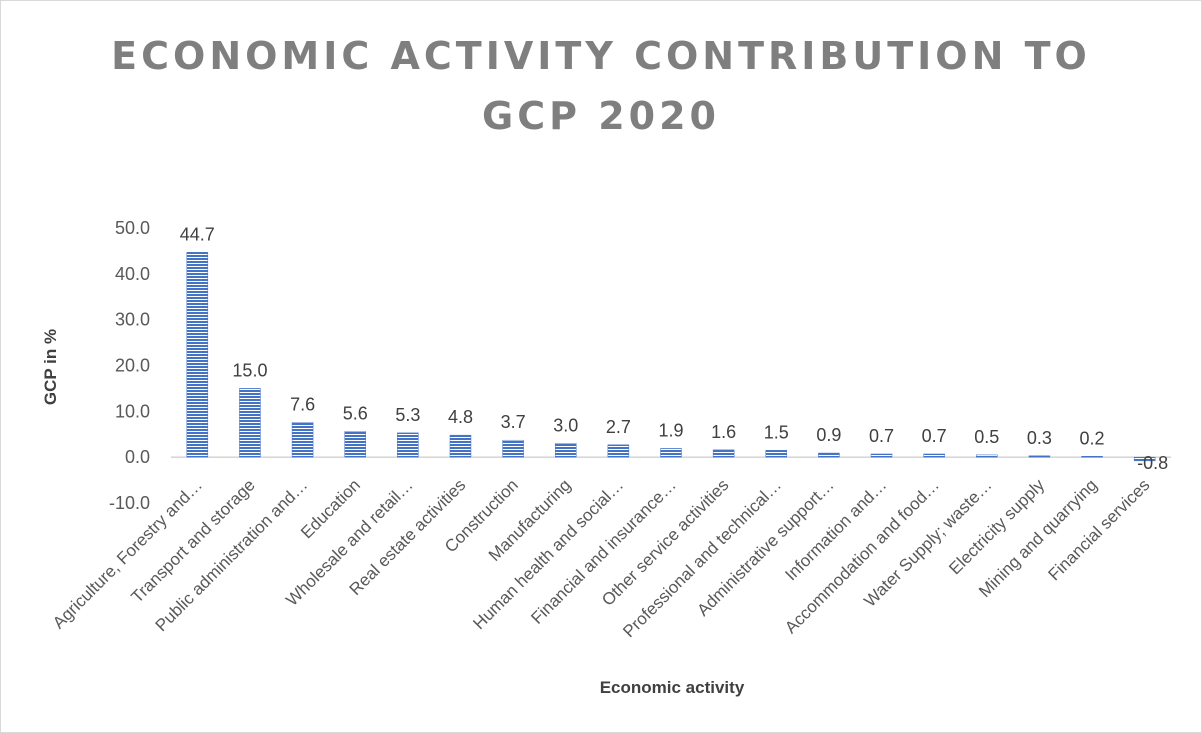  What do you see at coordinates (249, 370) in the screenshot?
I see `data-label: 15.0` at bounding box center [249, 370].